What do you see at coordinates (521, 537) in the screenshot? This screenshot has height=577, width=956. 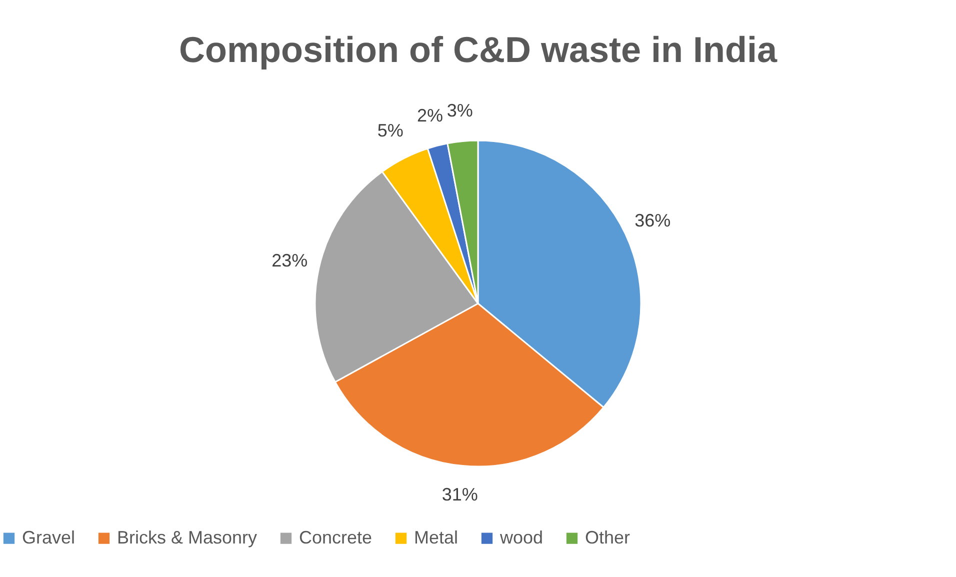 I see `legend-label: wood` at bounding box center [521, 537].